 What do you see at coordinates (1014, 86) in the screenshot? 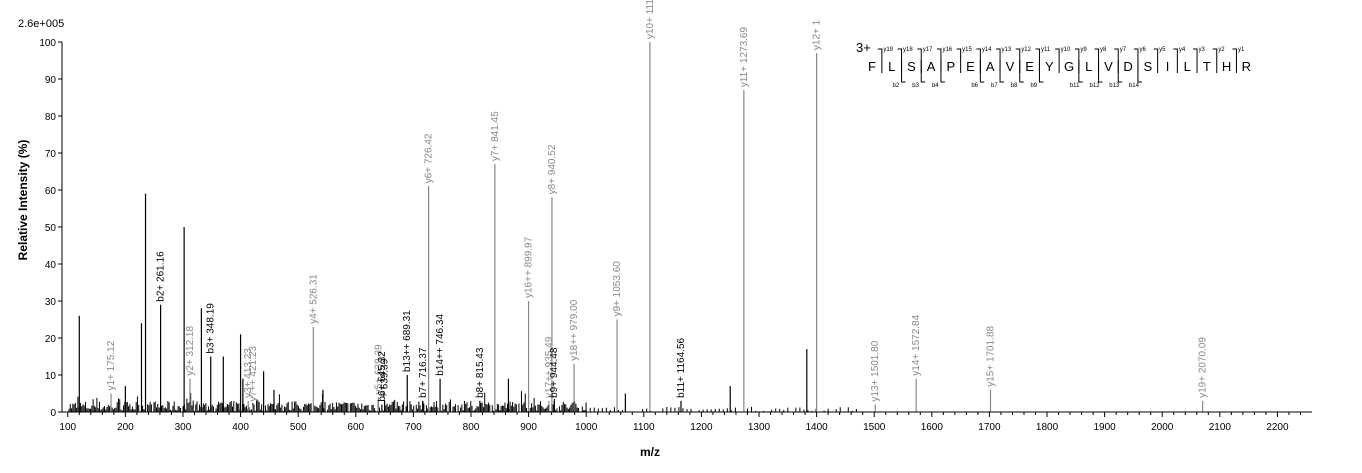
I see `b-ion-label: b8` at bounding box center [1014, 86].